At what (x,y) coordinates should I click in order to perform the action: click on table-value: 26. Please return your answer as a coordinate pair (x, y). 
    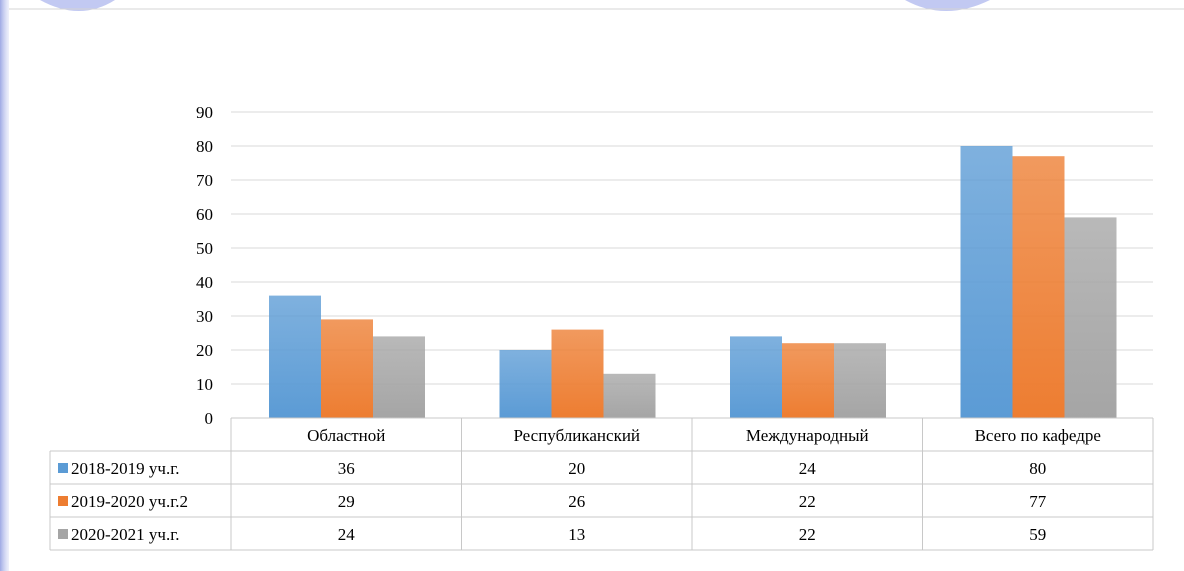
    Looking at the image, I should click on (576, 501).